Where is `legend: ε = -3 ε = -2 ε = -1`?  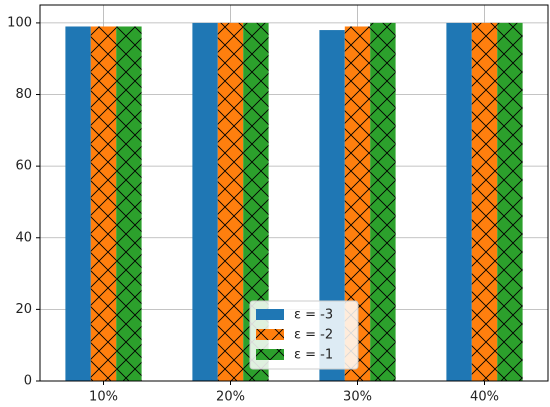 legend: ε = -3 ε = -2 ε = -1 is located at coordinates (304, 335).